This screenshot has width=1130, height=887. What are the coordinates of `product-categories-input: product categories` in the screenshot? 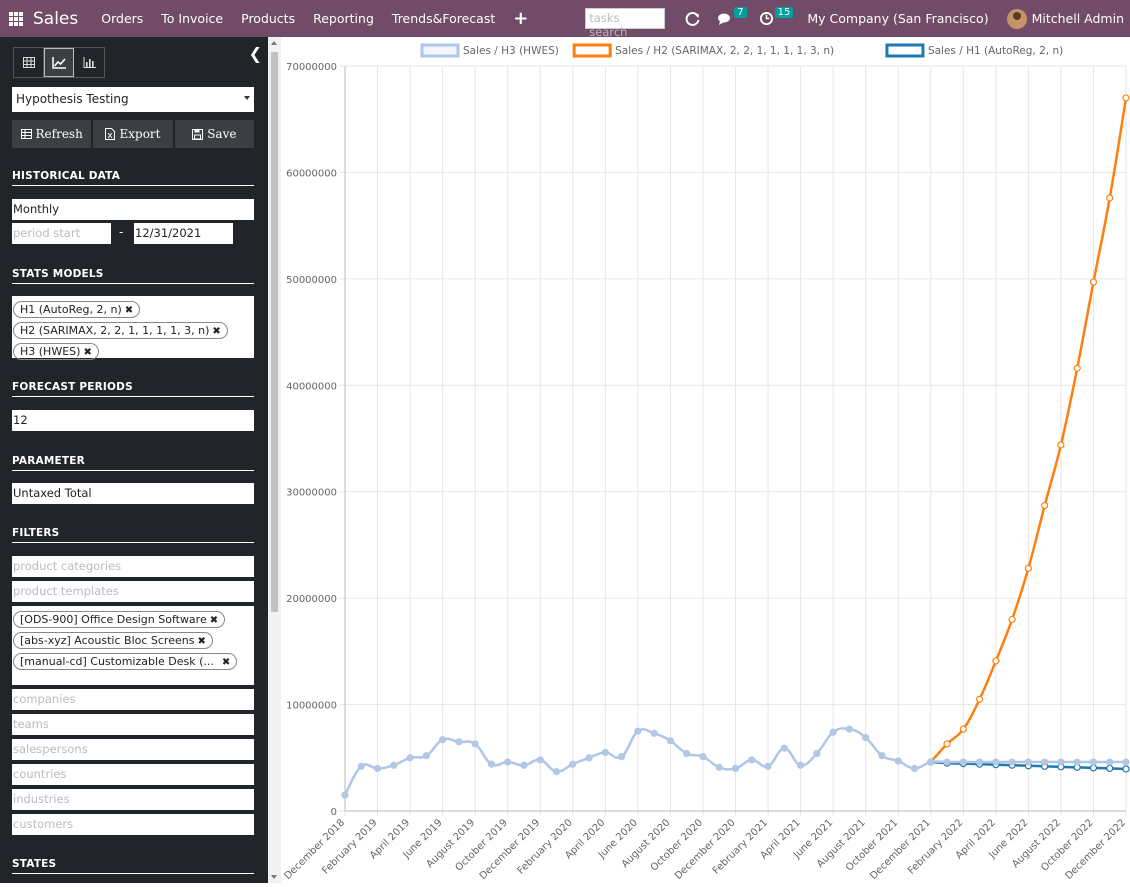 It's located at (133, 566).